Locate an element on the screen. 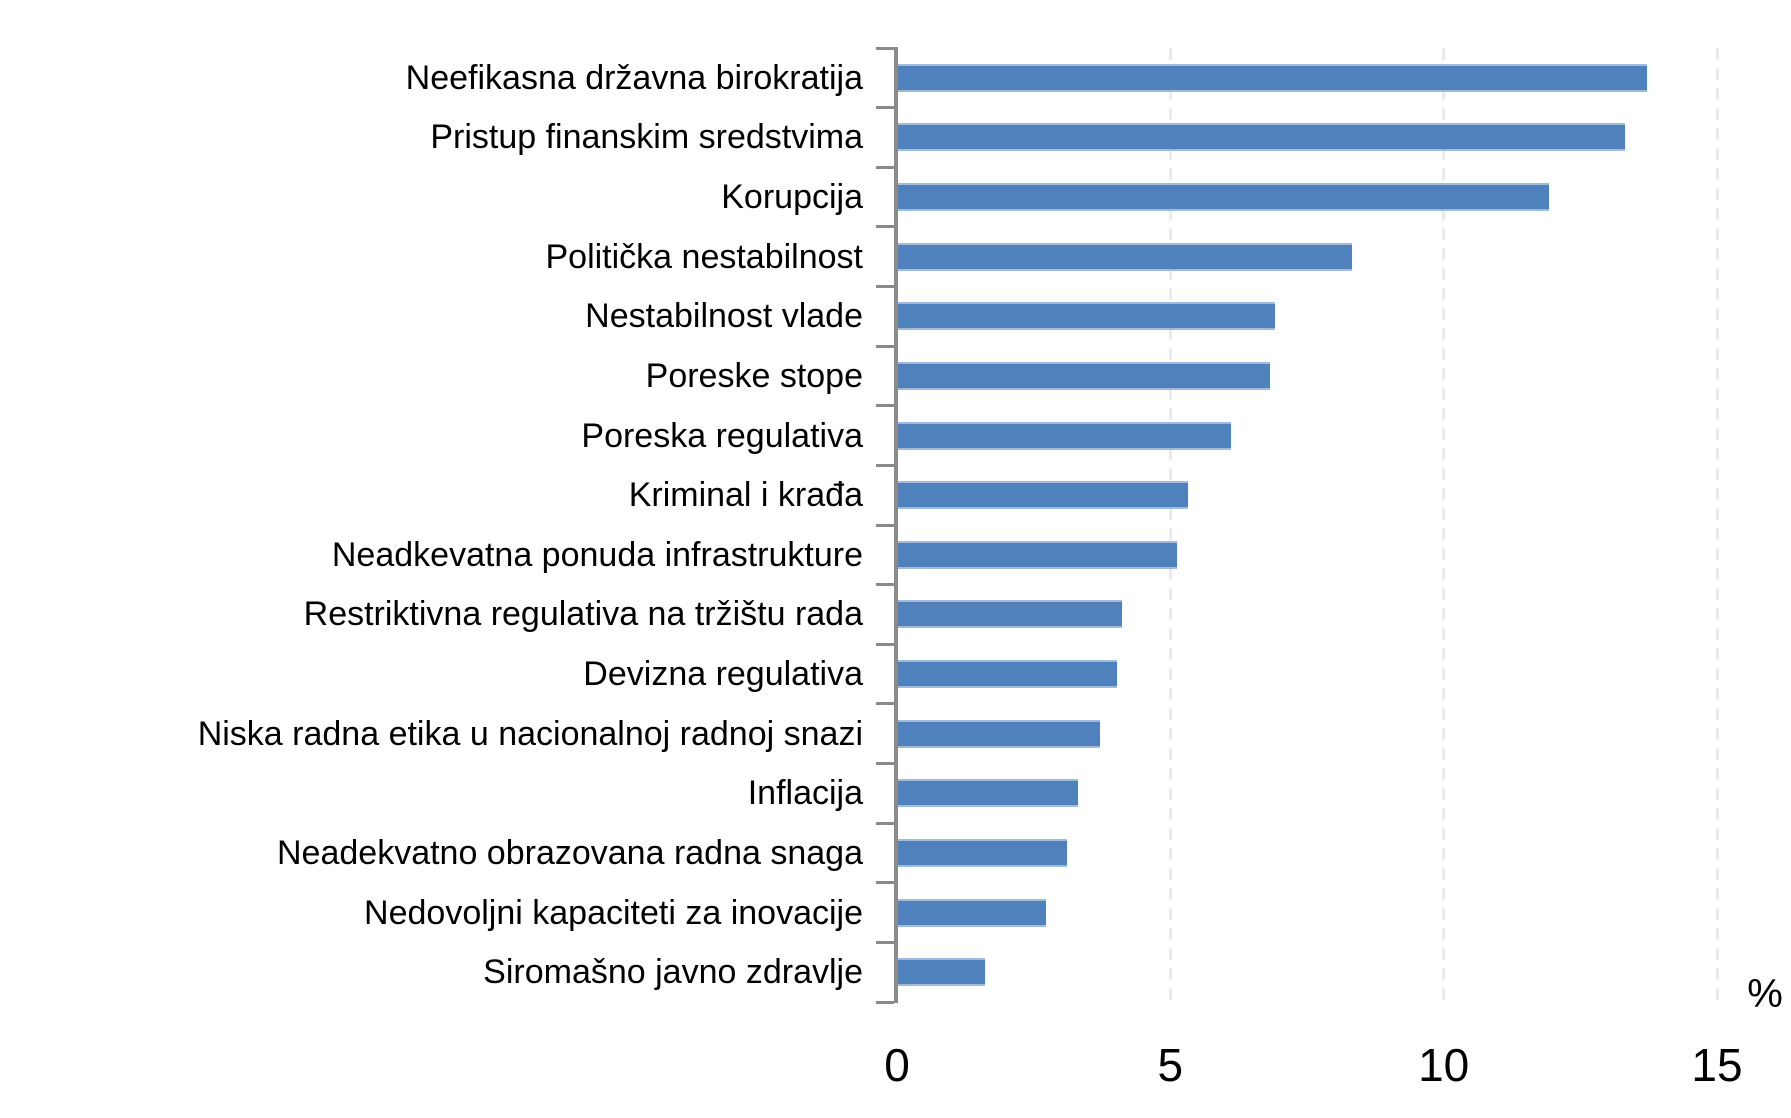 The image size is (1791, 1118). category-label: Neadekvatno obrazovana radna snaga is located at coordinates (570, 852).